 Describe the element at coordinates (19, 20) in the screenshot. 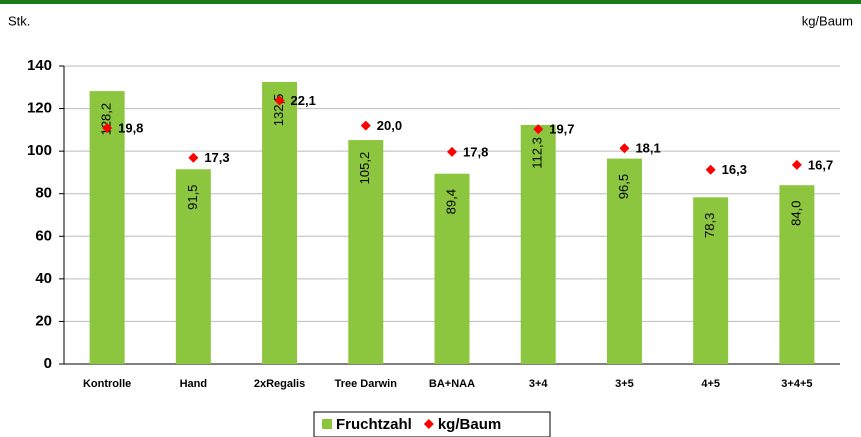

I see `y-axis-label: Stk.` at that location.